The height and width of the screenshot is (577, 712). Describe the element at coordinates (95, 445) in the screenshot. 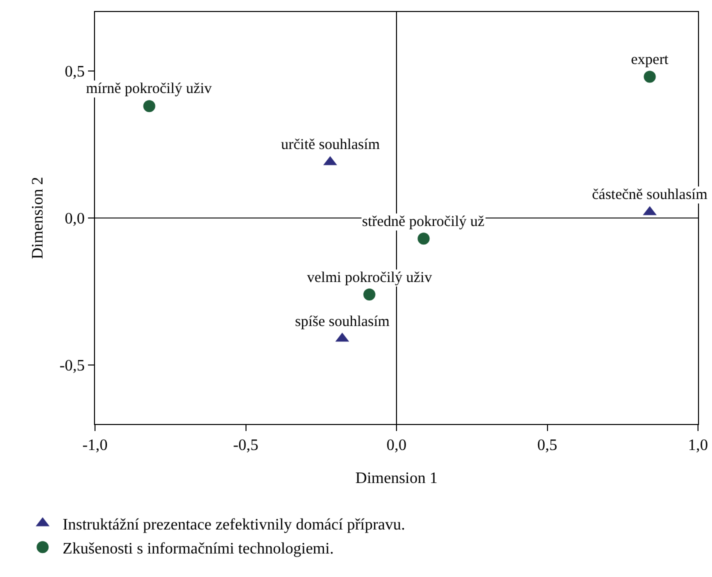

I see `x-tick-label: -1,0` at that location.